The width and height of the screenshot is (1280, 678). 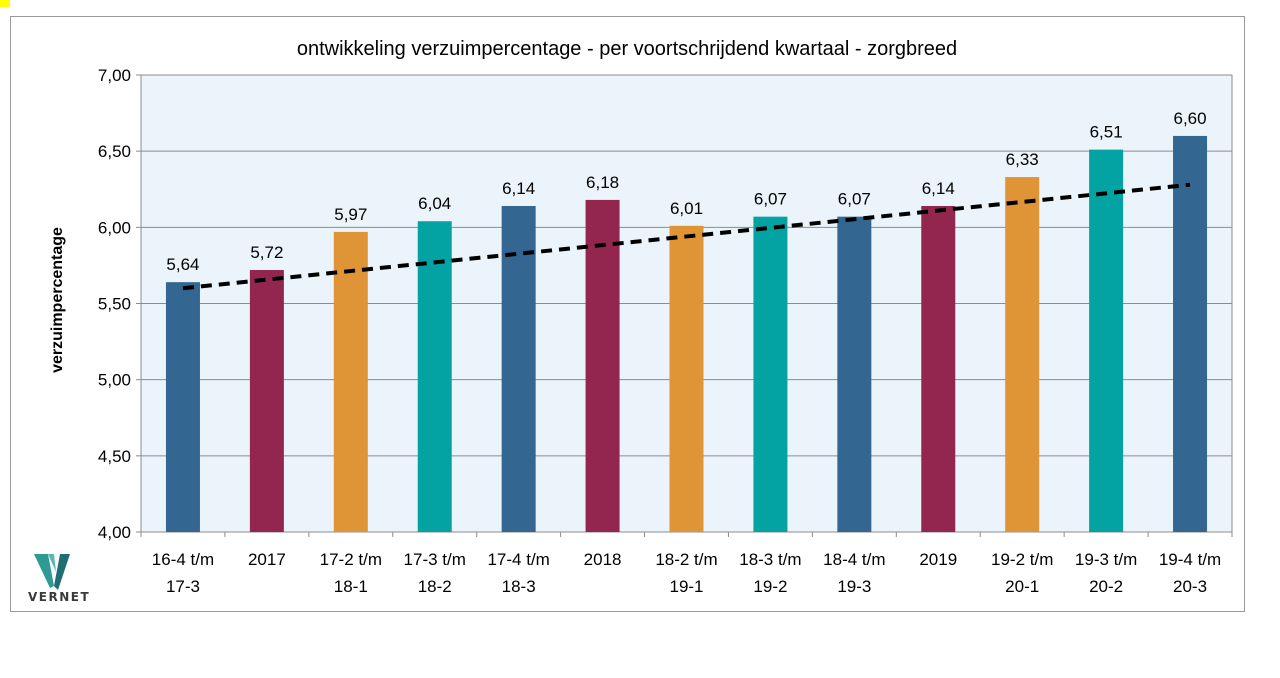 What do you see at coordinates (183, 559) in the screenshot?
I see `x-tick-label: 16-4 t/m` at bounding box center [183, 559].